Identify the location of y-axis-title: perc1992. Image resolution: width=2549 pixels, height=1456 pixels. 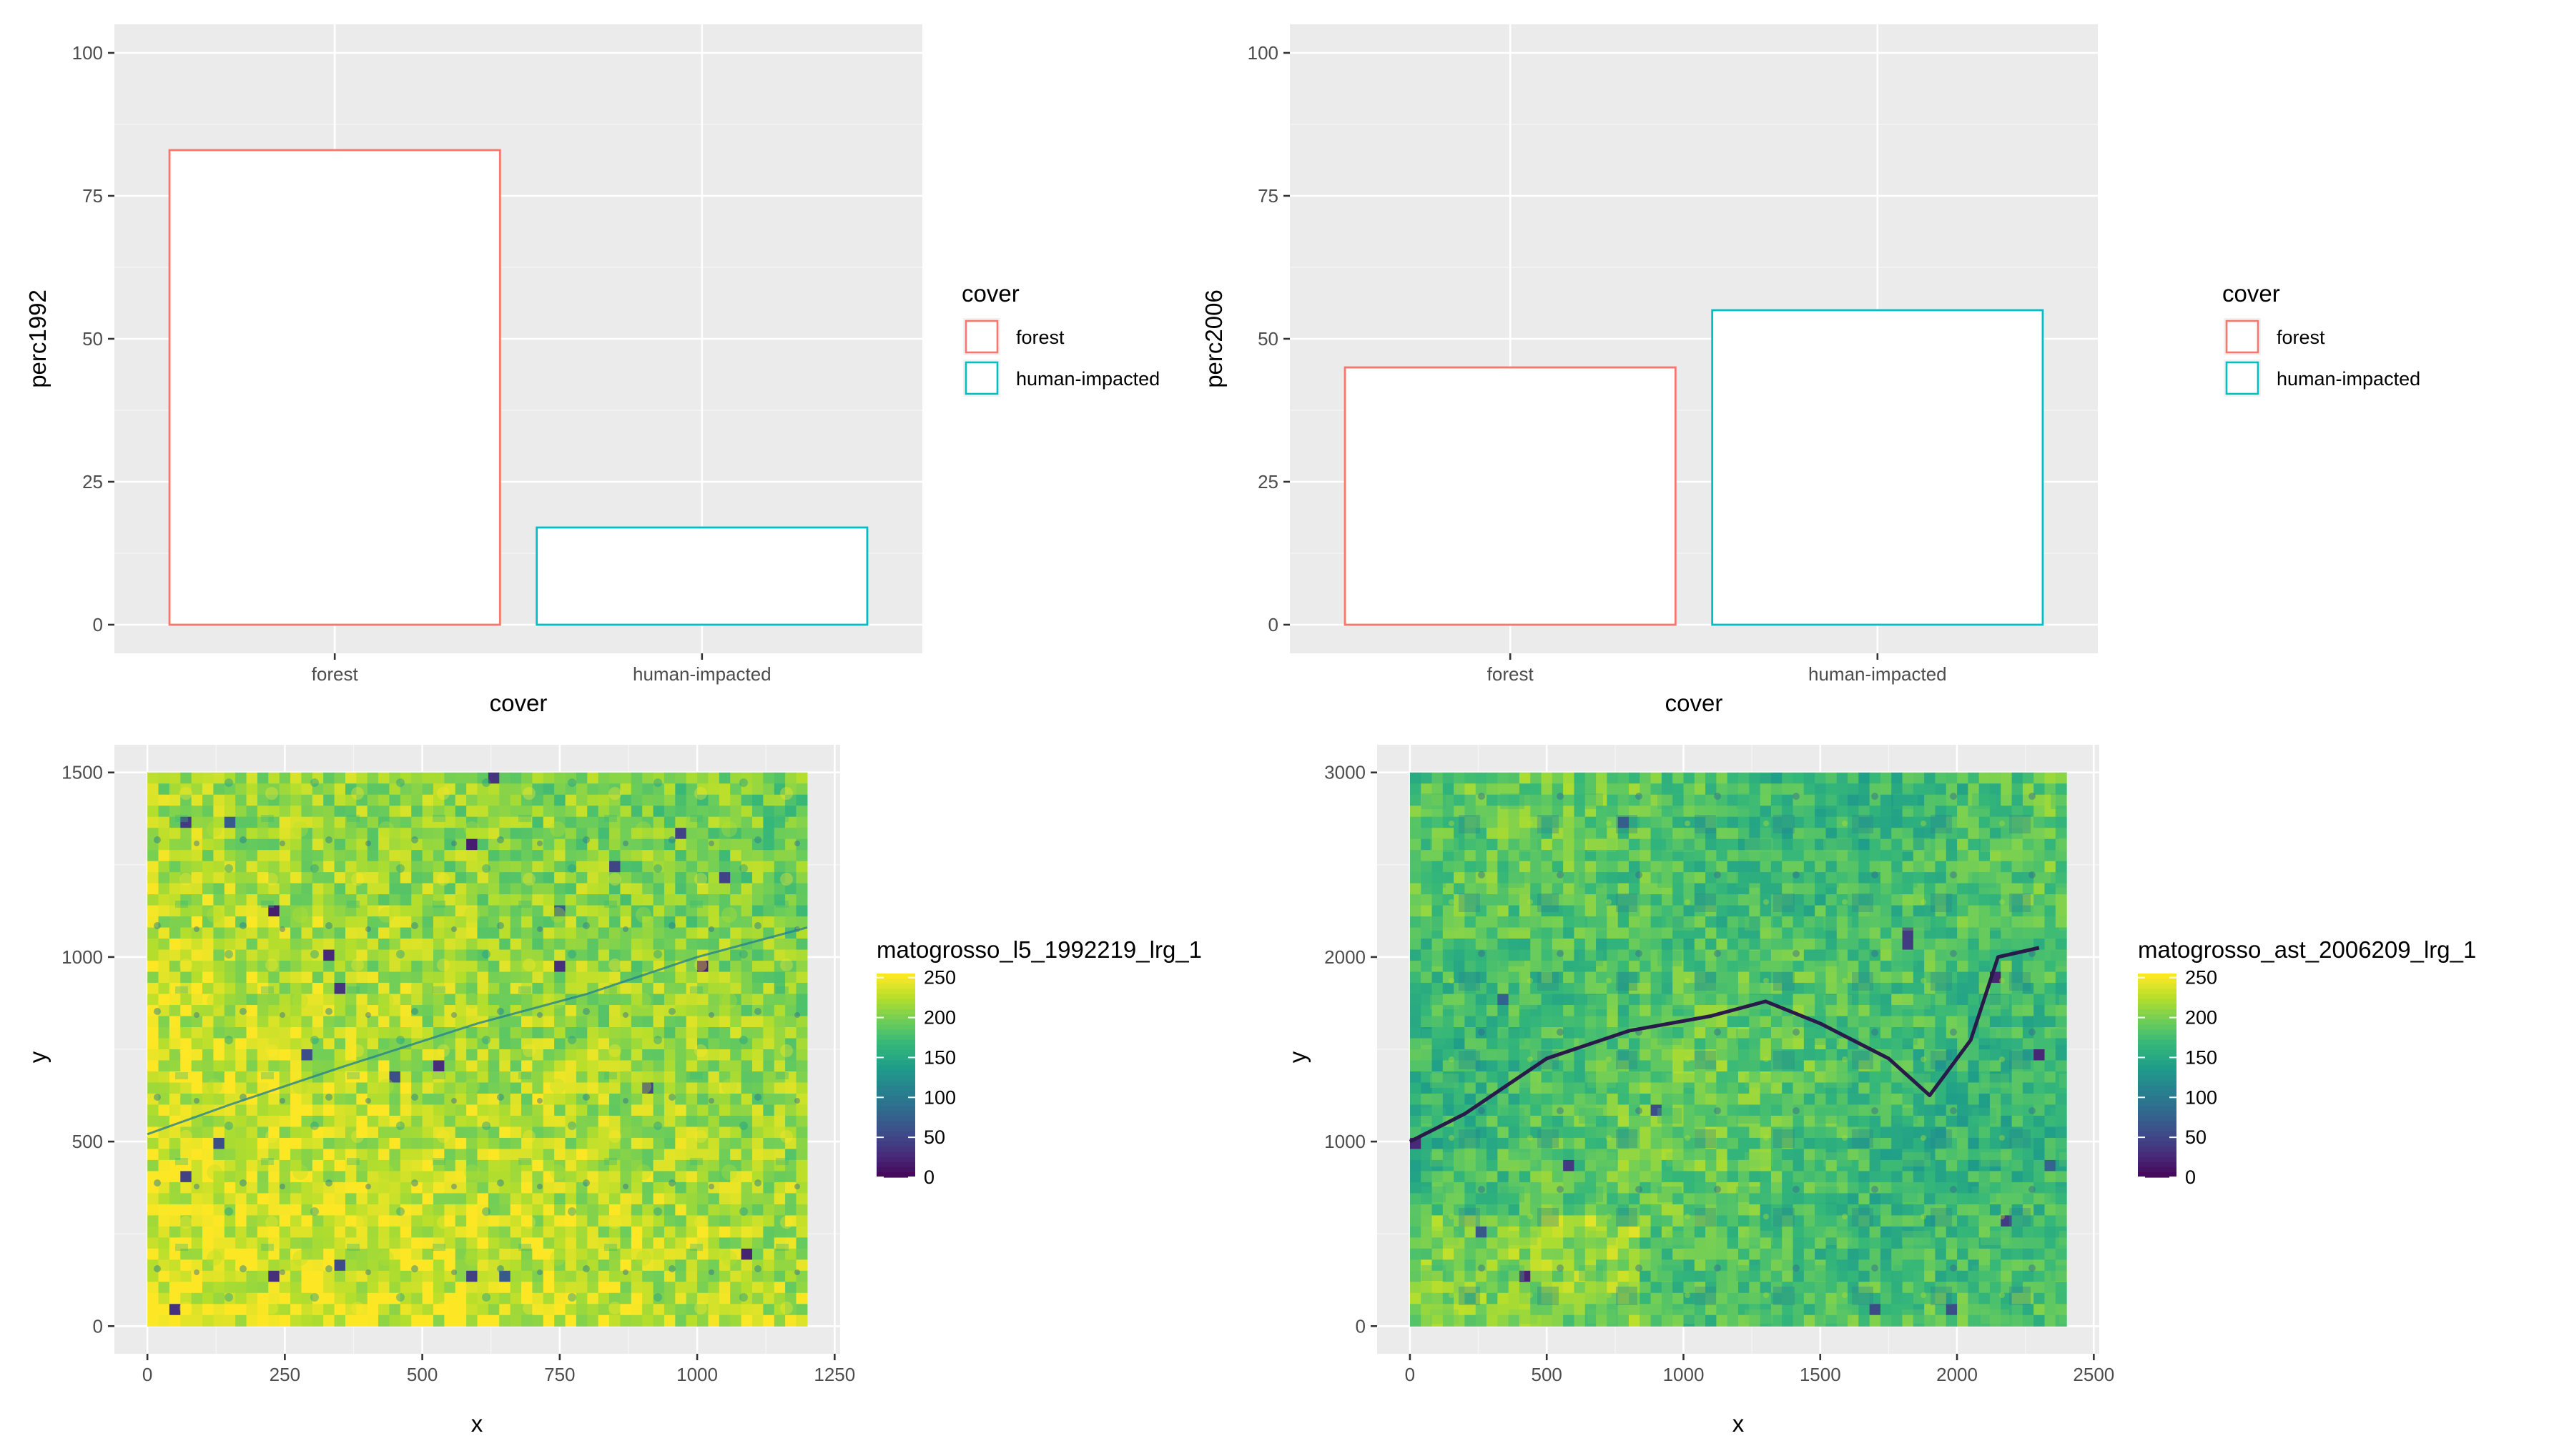
(37, 338).